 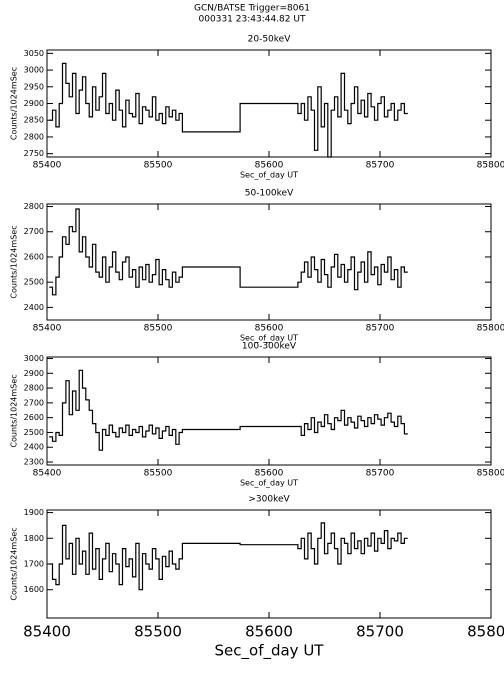 I want to click on y-tick-label: 1800, so click(x=34, y=538).